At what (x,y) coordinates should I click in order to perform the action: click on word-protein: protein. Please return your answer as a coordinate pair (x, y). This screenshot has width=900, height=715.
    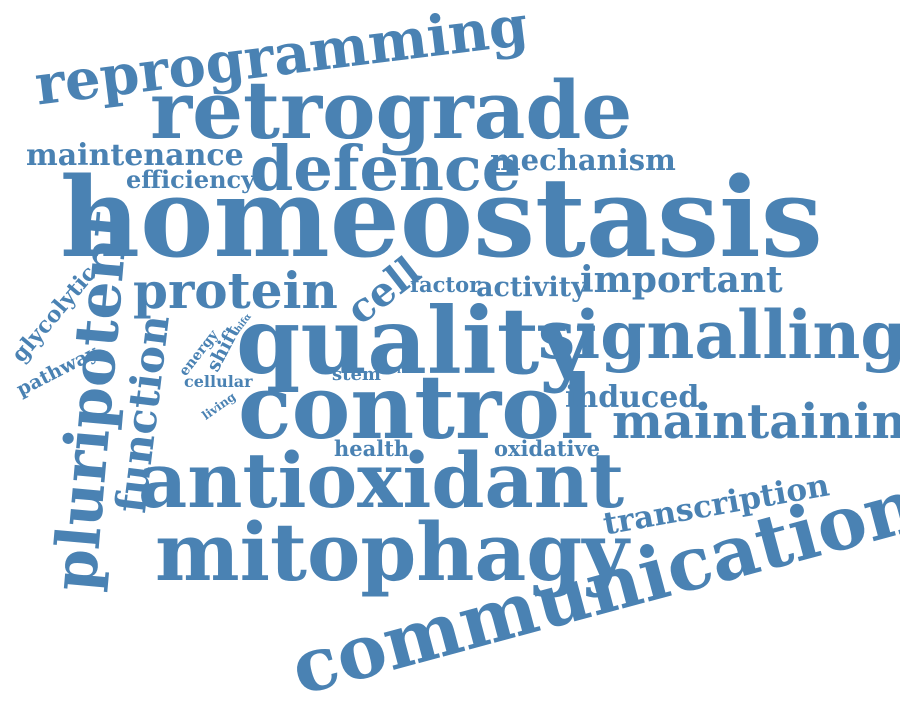
    Looking at the image, I should click on (235, 290).